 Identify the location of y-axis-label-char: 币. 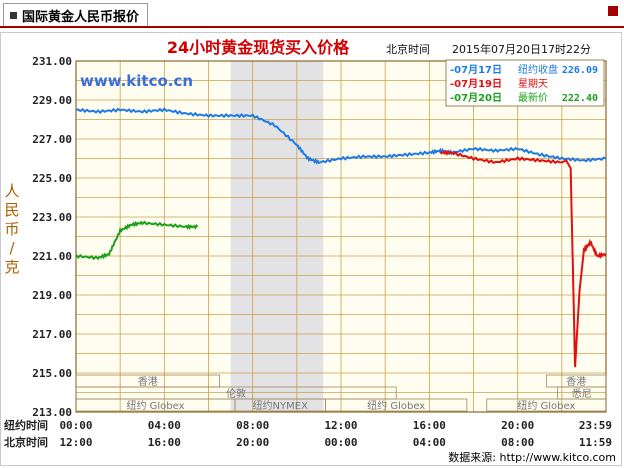
(11, 229).